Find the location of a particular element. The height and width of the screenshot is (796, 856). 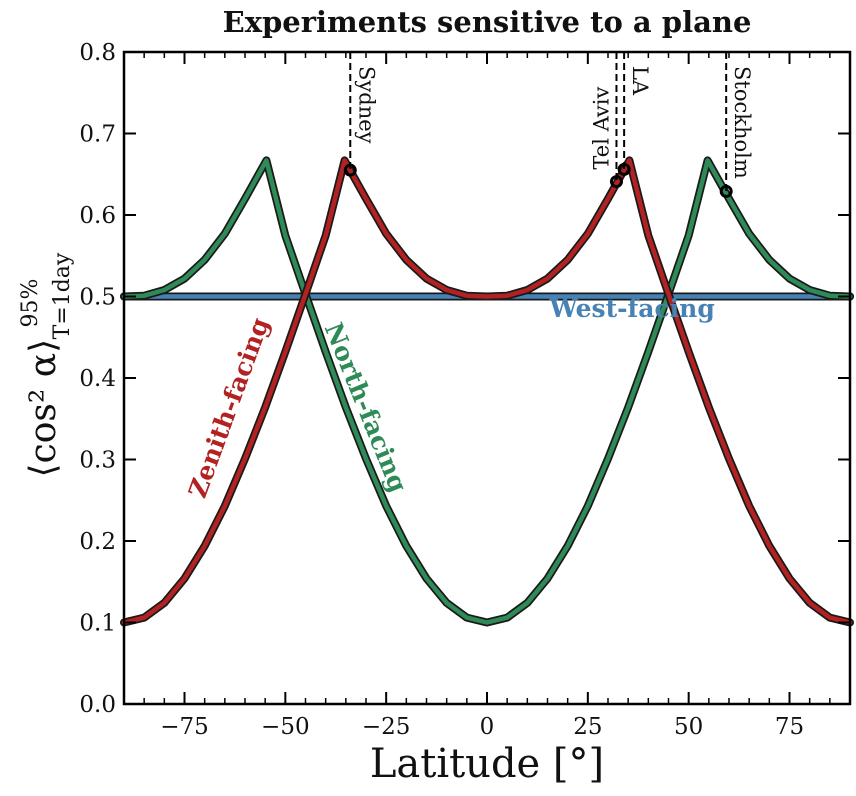

city-label-stockholm: Stockholm is located at coordinates (742, 122).